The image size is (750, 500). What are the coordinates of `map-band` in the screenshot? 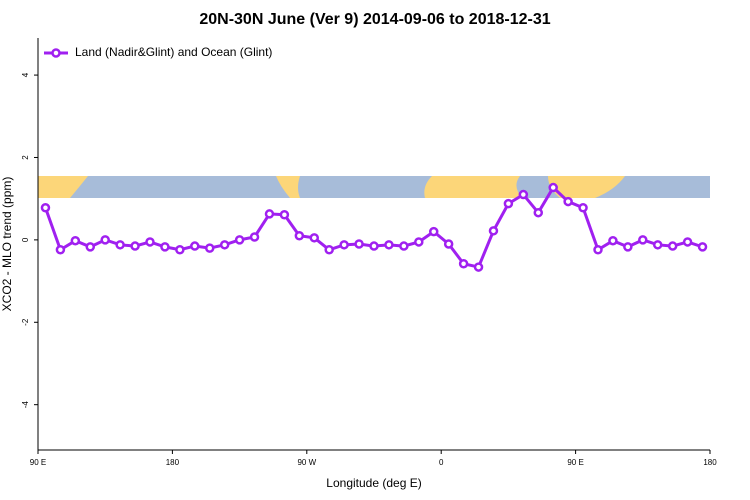 It's located at (374, 187).